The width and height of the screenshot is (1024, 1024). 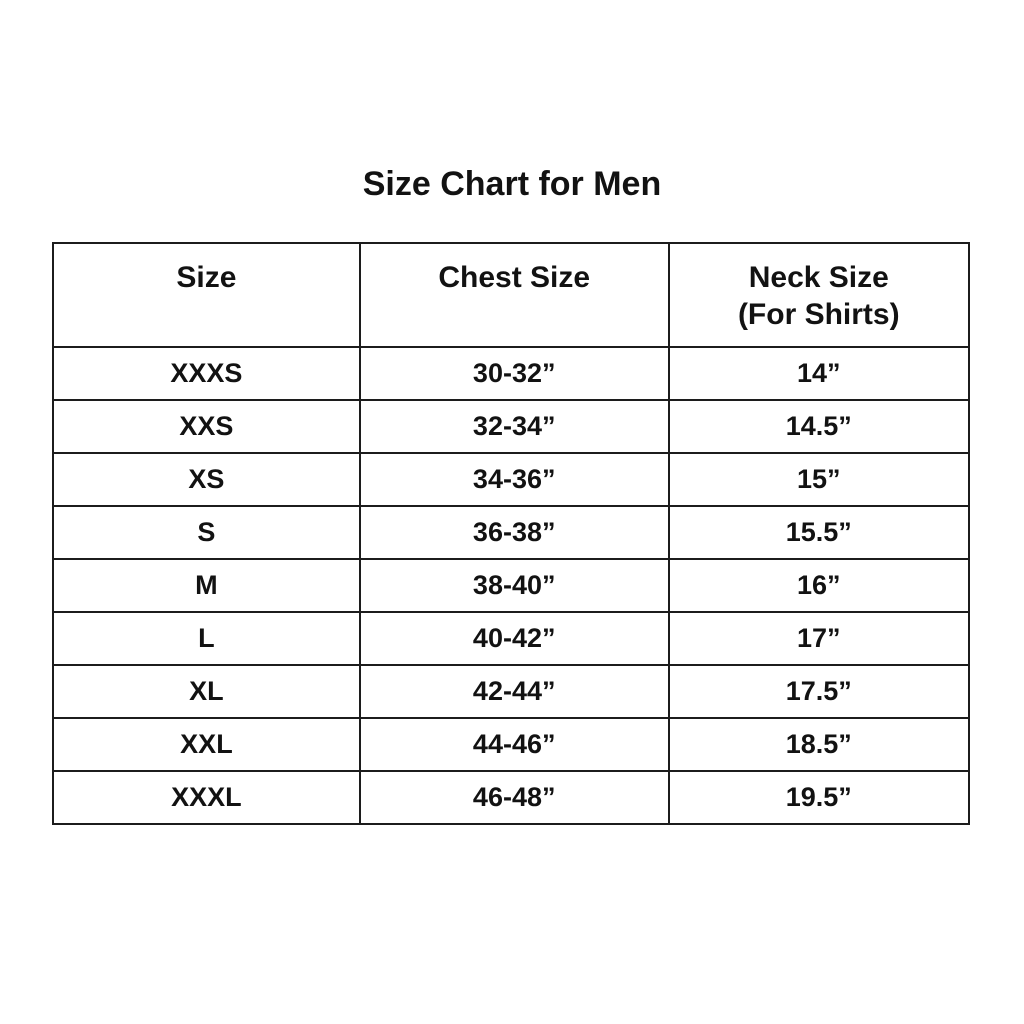 What do you see at coordinates (206, 532) in the screenshot?
I see `cell-size: S` at bounding box center [206, 532].